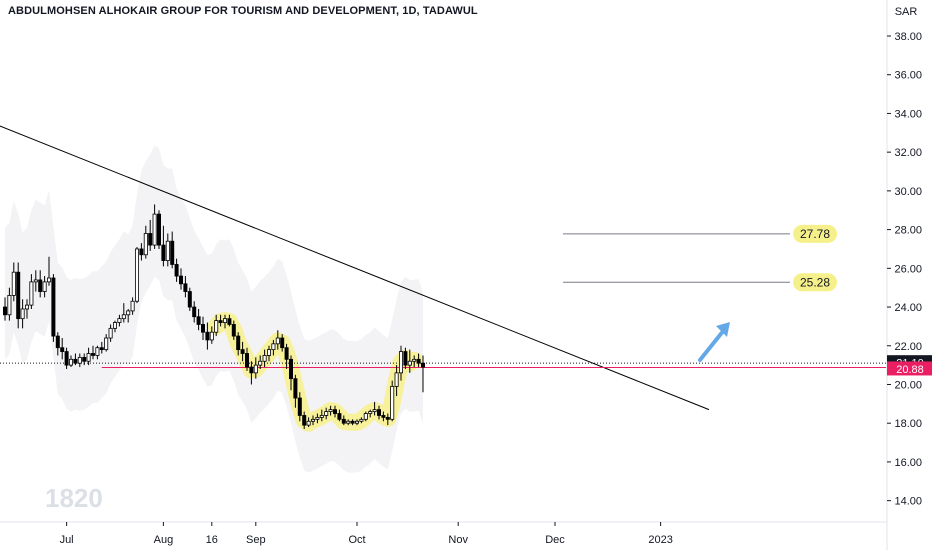 The image size is (932, 550). Describe the element at coordinates (356, 540) in the screenshot. I see `x-tick-label: Oct` at that location.